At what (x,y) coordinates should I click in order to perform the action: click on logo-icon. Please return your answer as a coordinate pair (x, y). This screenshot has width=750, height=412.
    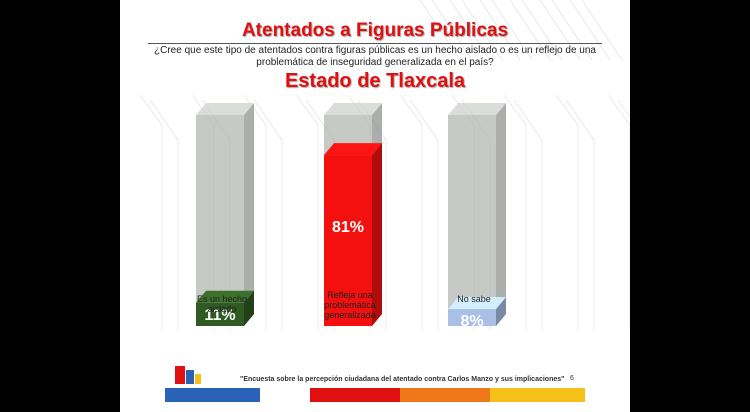
    Looking at the image, I should click on (188, 375).